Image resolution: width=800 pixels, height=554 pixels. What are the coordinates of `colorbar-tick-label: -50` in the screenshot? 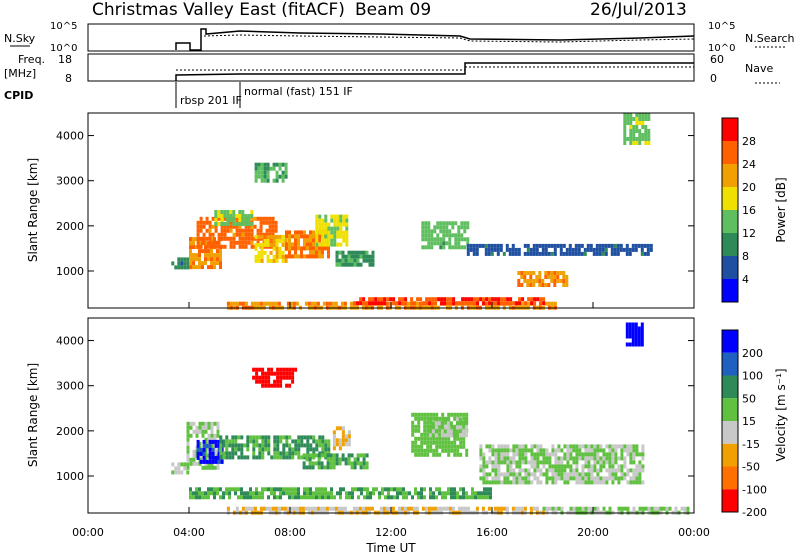 It's located at (751, 467).